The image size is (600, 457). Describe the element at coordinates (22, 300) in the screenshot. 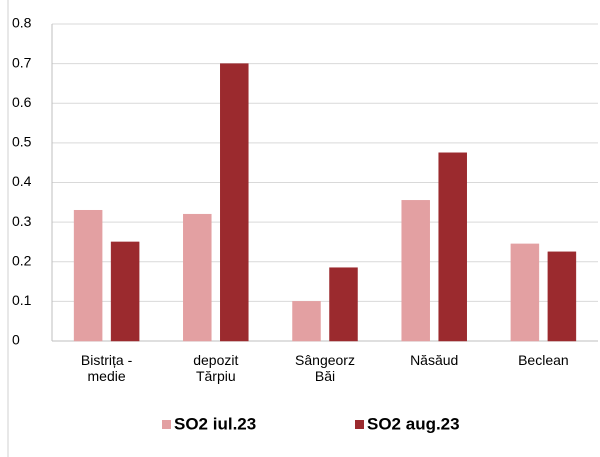

I see `y-tick-label: 0.1` at that location.